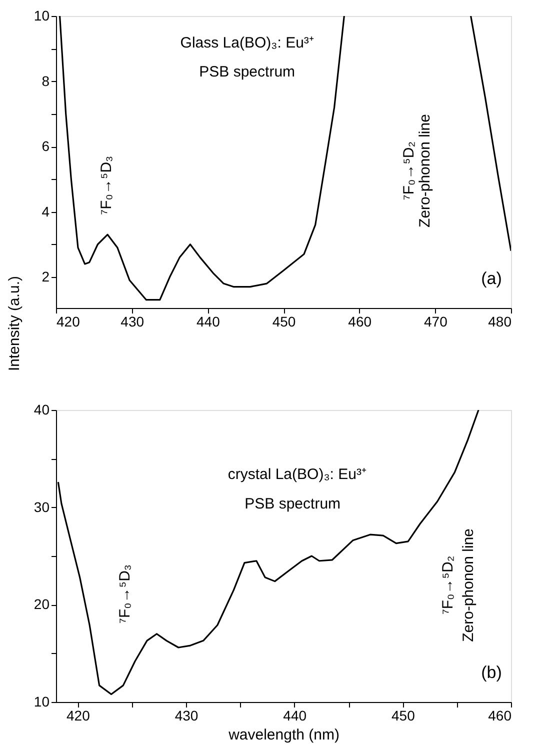 The height and width of the screenshot is (752, 547). Describe the element at coordinates (284, 735) in the screenshot. I see `x-axis-title: wavelength (nm)` at that location.